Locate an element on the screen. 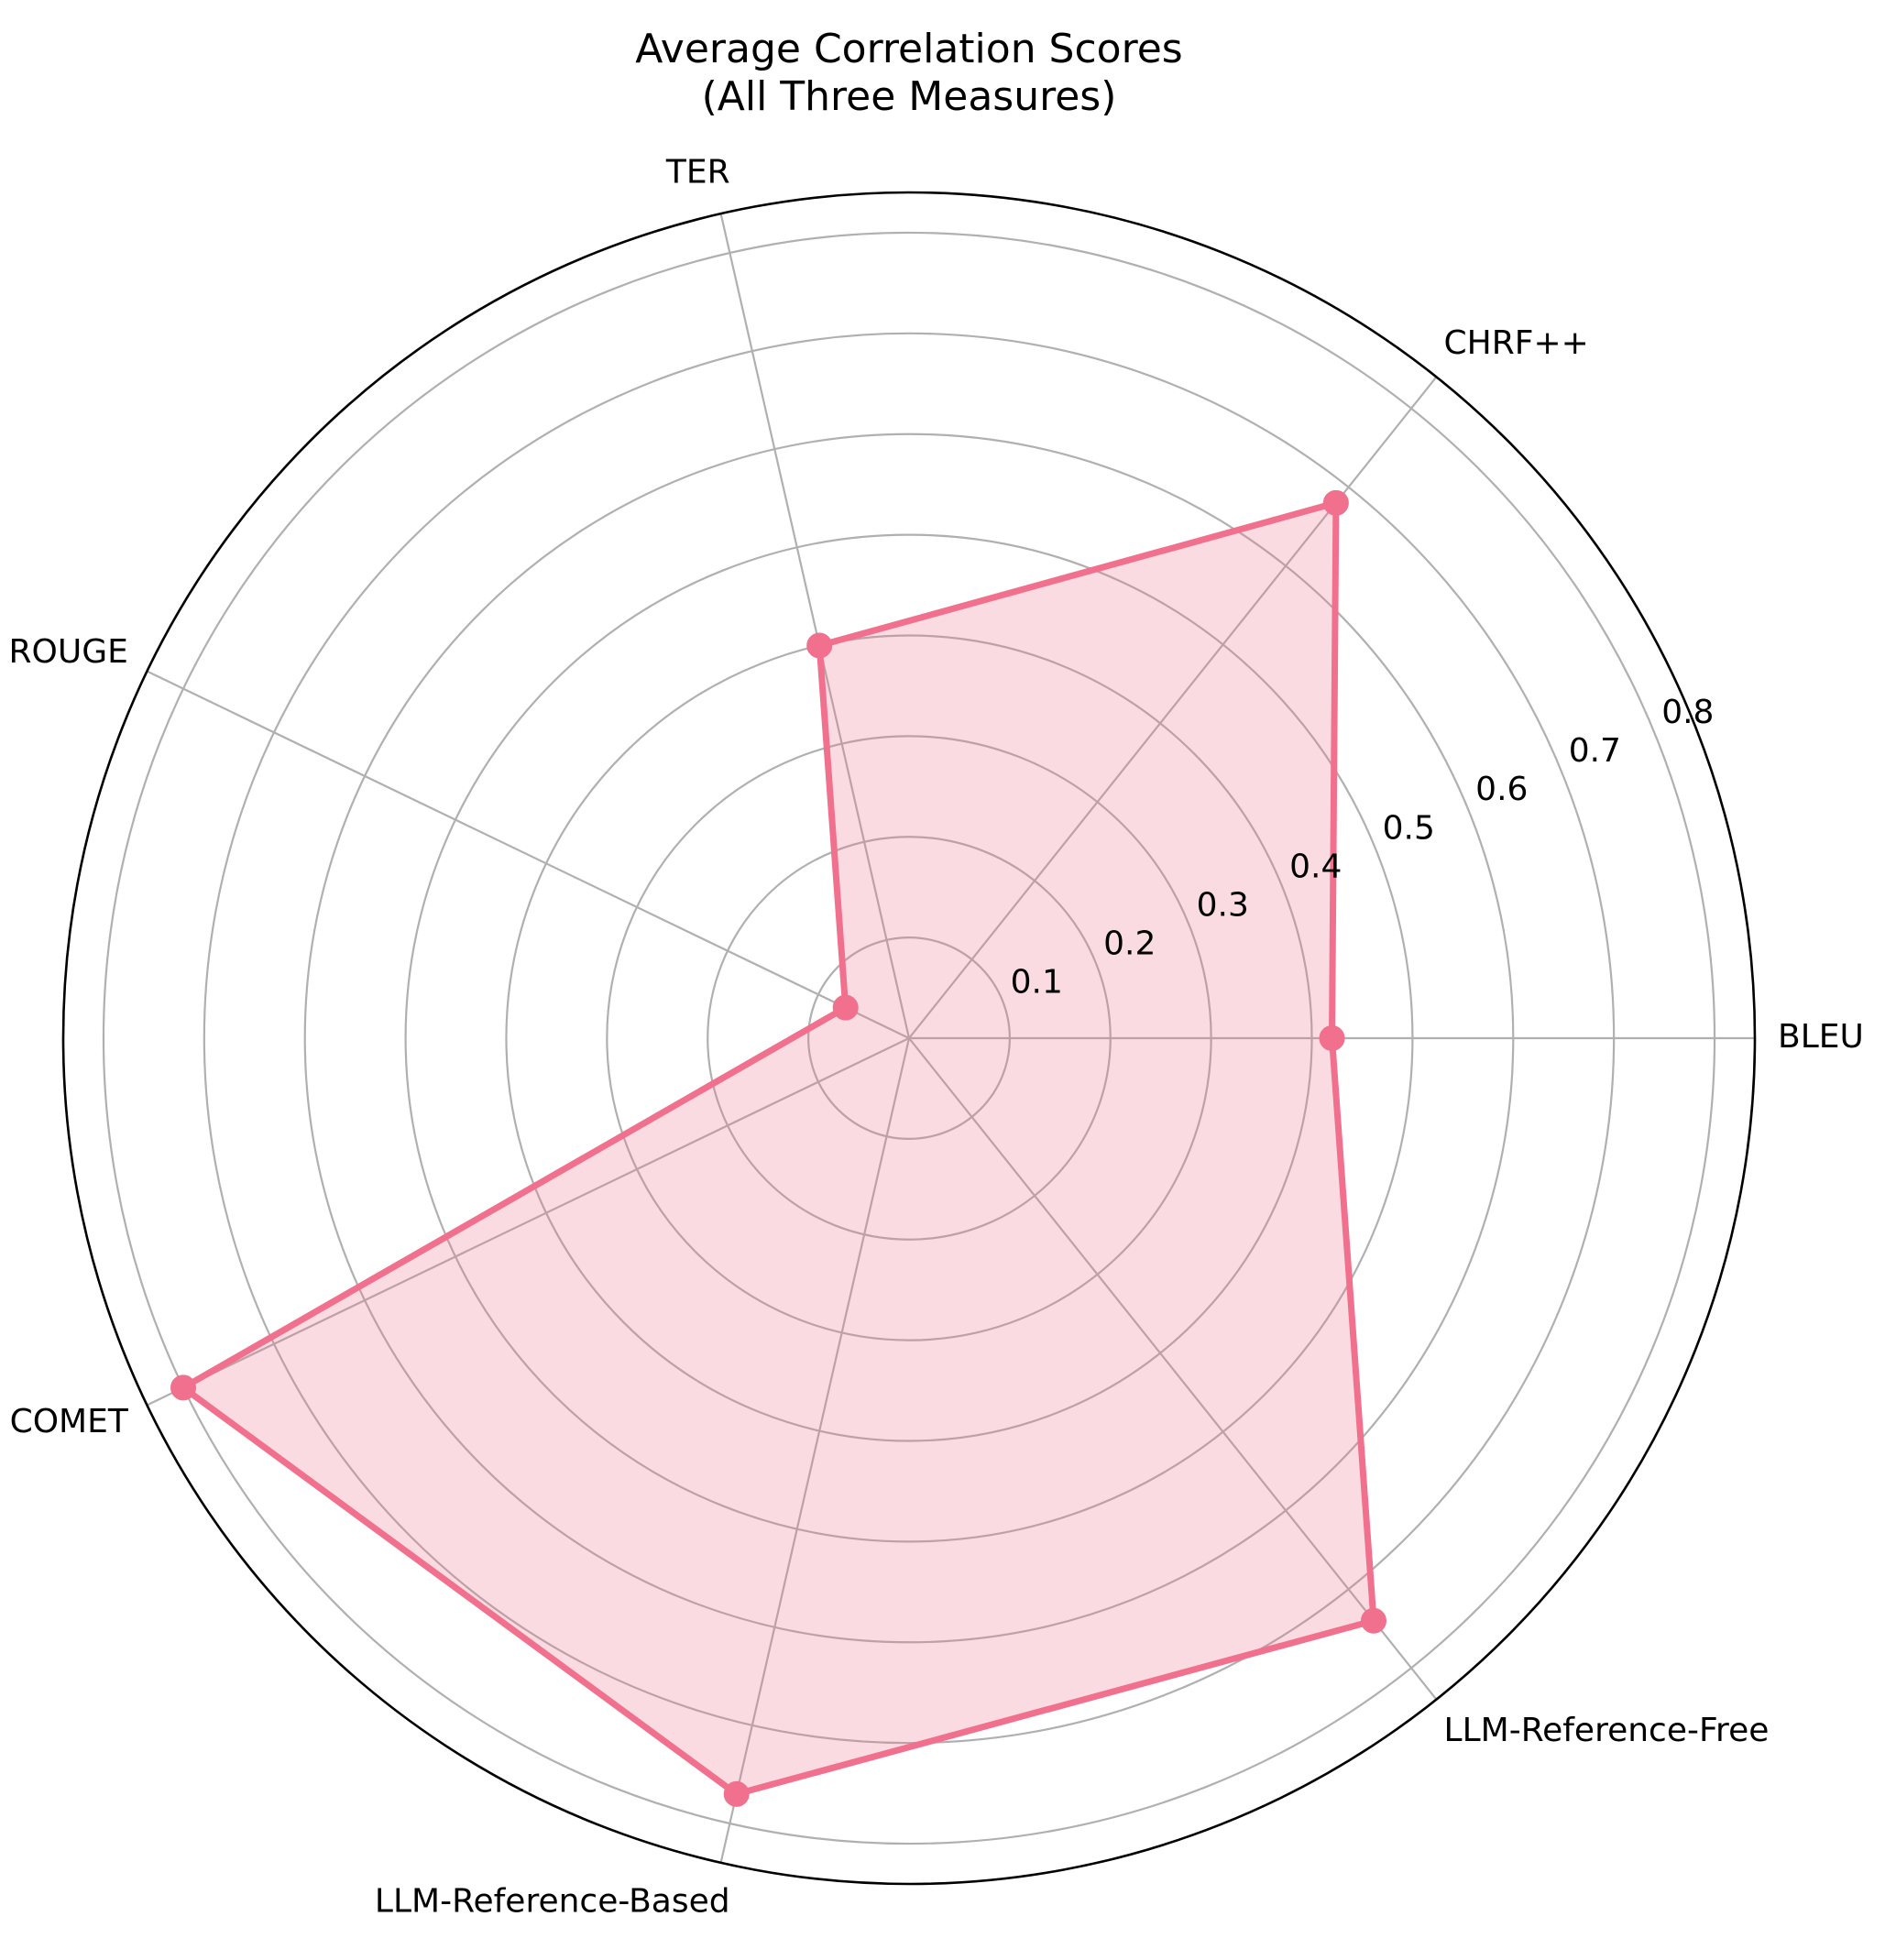  data-point-comet is located at coordinates (184, 1387).